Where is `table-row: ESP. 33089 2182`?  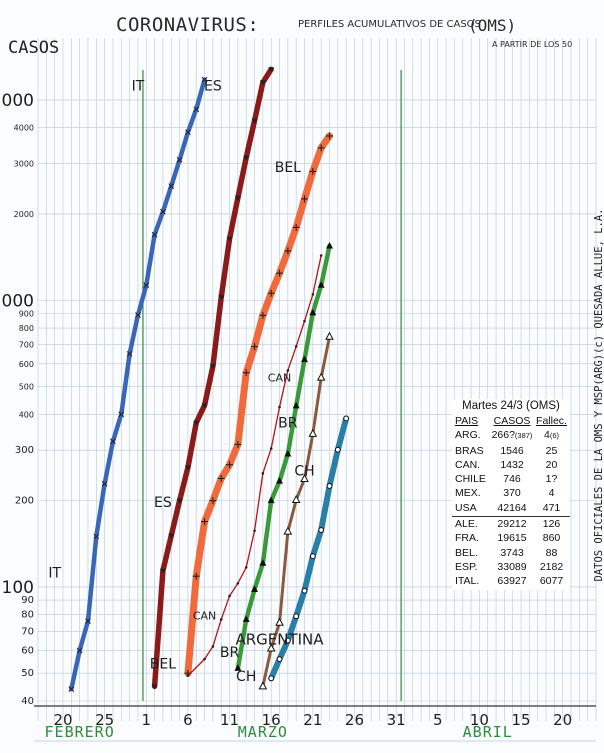
table-row: ESP. 33089 2182 is located at coordinates (511, 567).